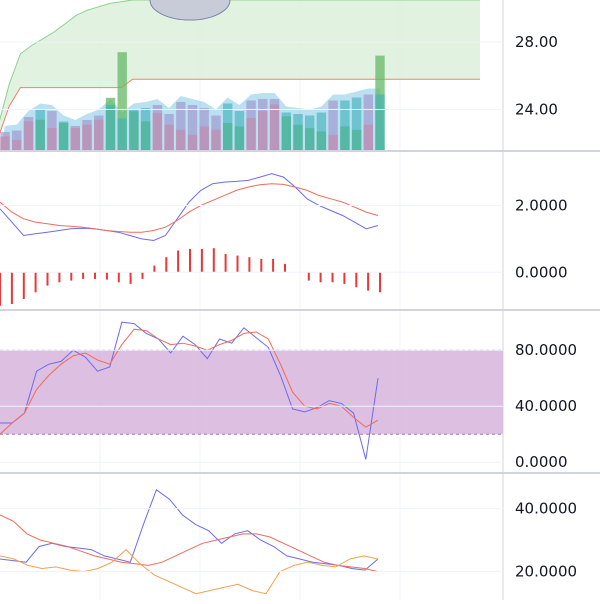  What do you see at coordinates (190, 10) in the screenshot?
I see `cloud-shape` at bounding box center [190, 10].